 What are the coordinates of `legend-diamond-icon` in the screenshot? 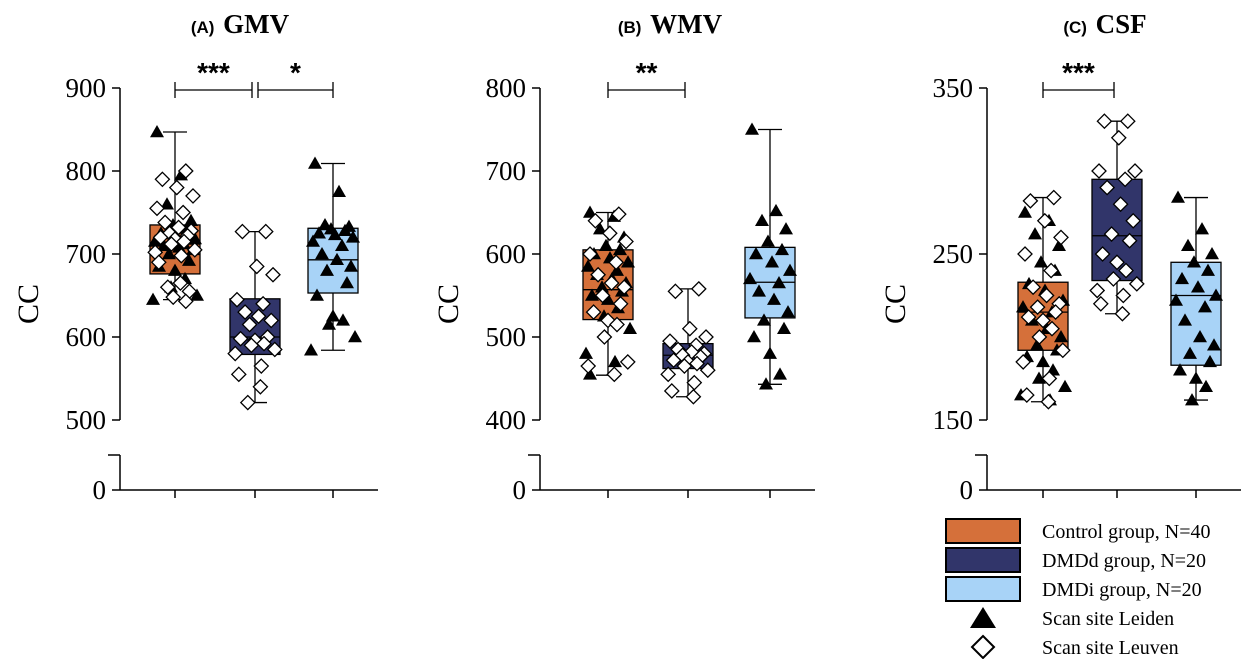 It's located at (983, 646).